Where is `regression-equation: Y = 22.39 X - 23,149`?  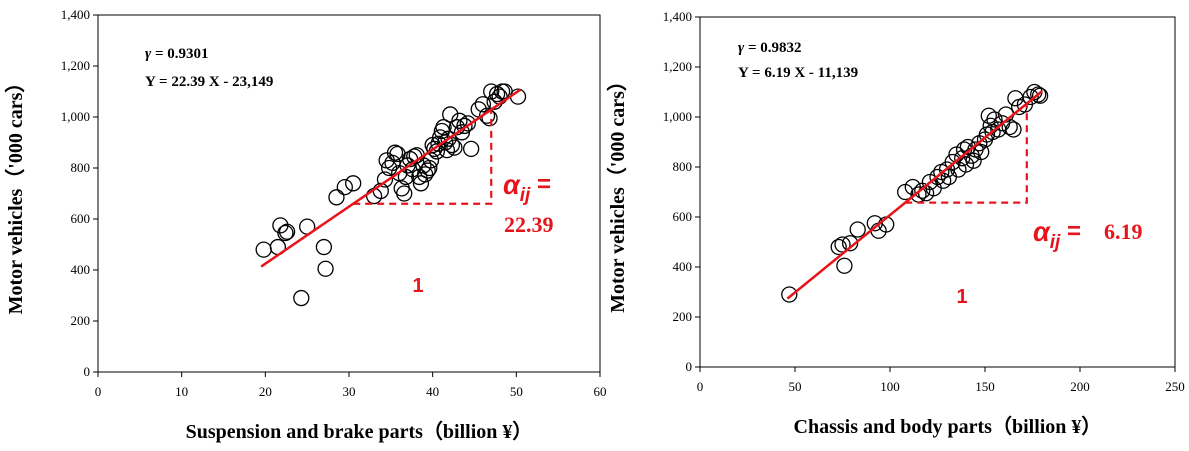 regression-equation: Y = 22.39 X - 23,149 is located at coordinates (209, 82).